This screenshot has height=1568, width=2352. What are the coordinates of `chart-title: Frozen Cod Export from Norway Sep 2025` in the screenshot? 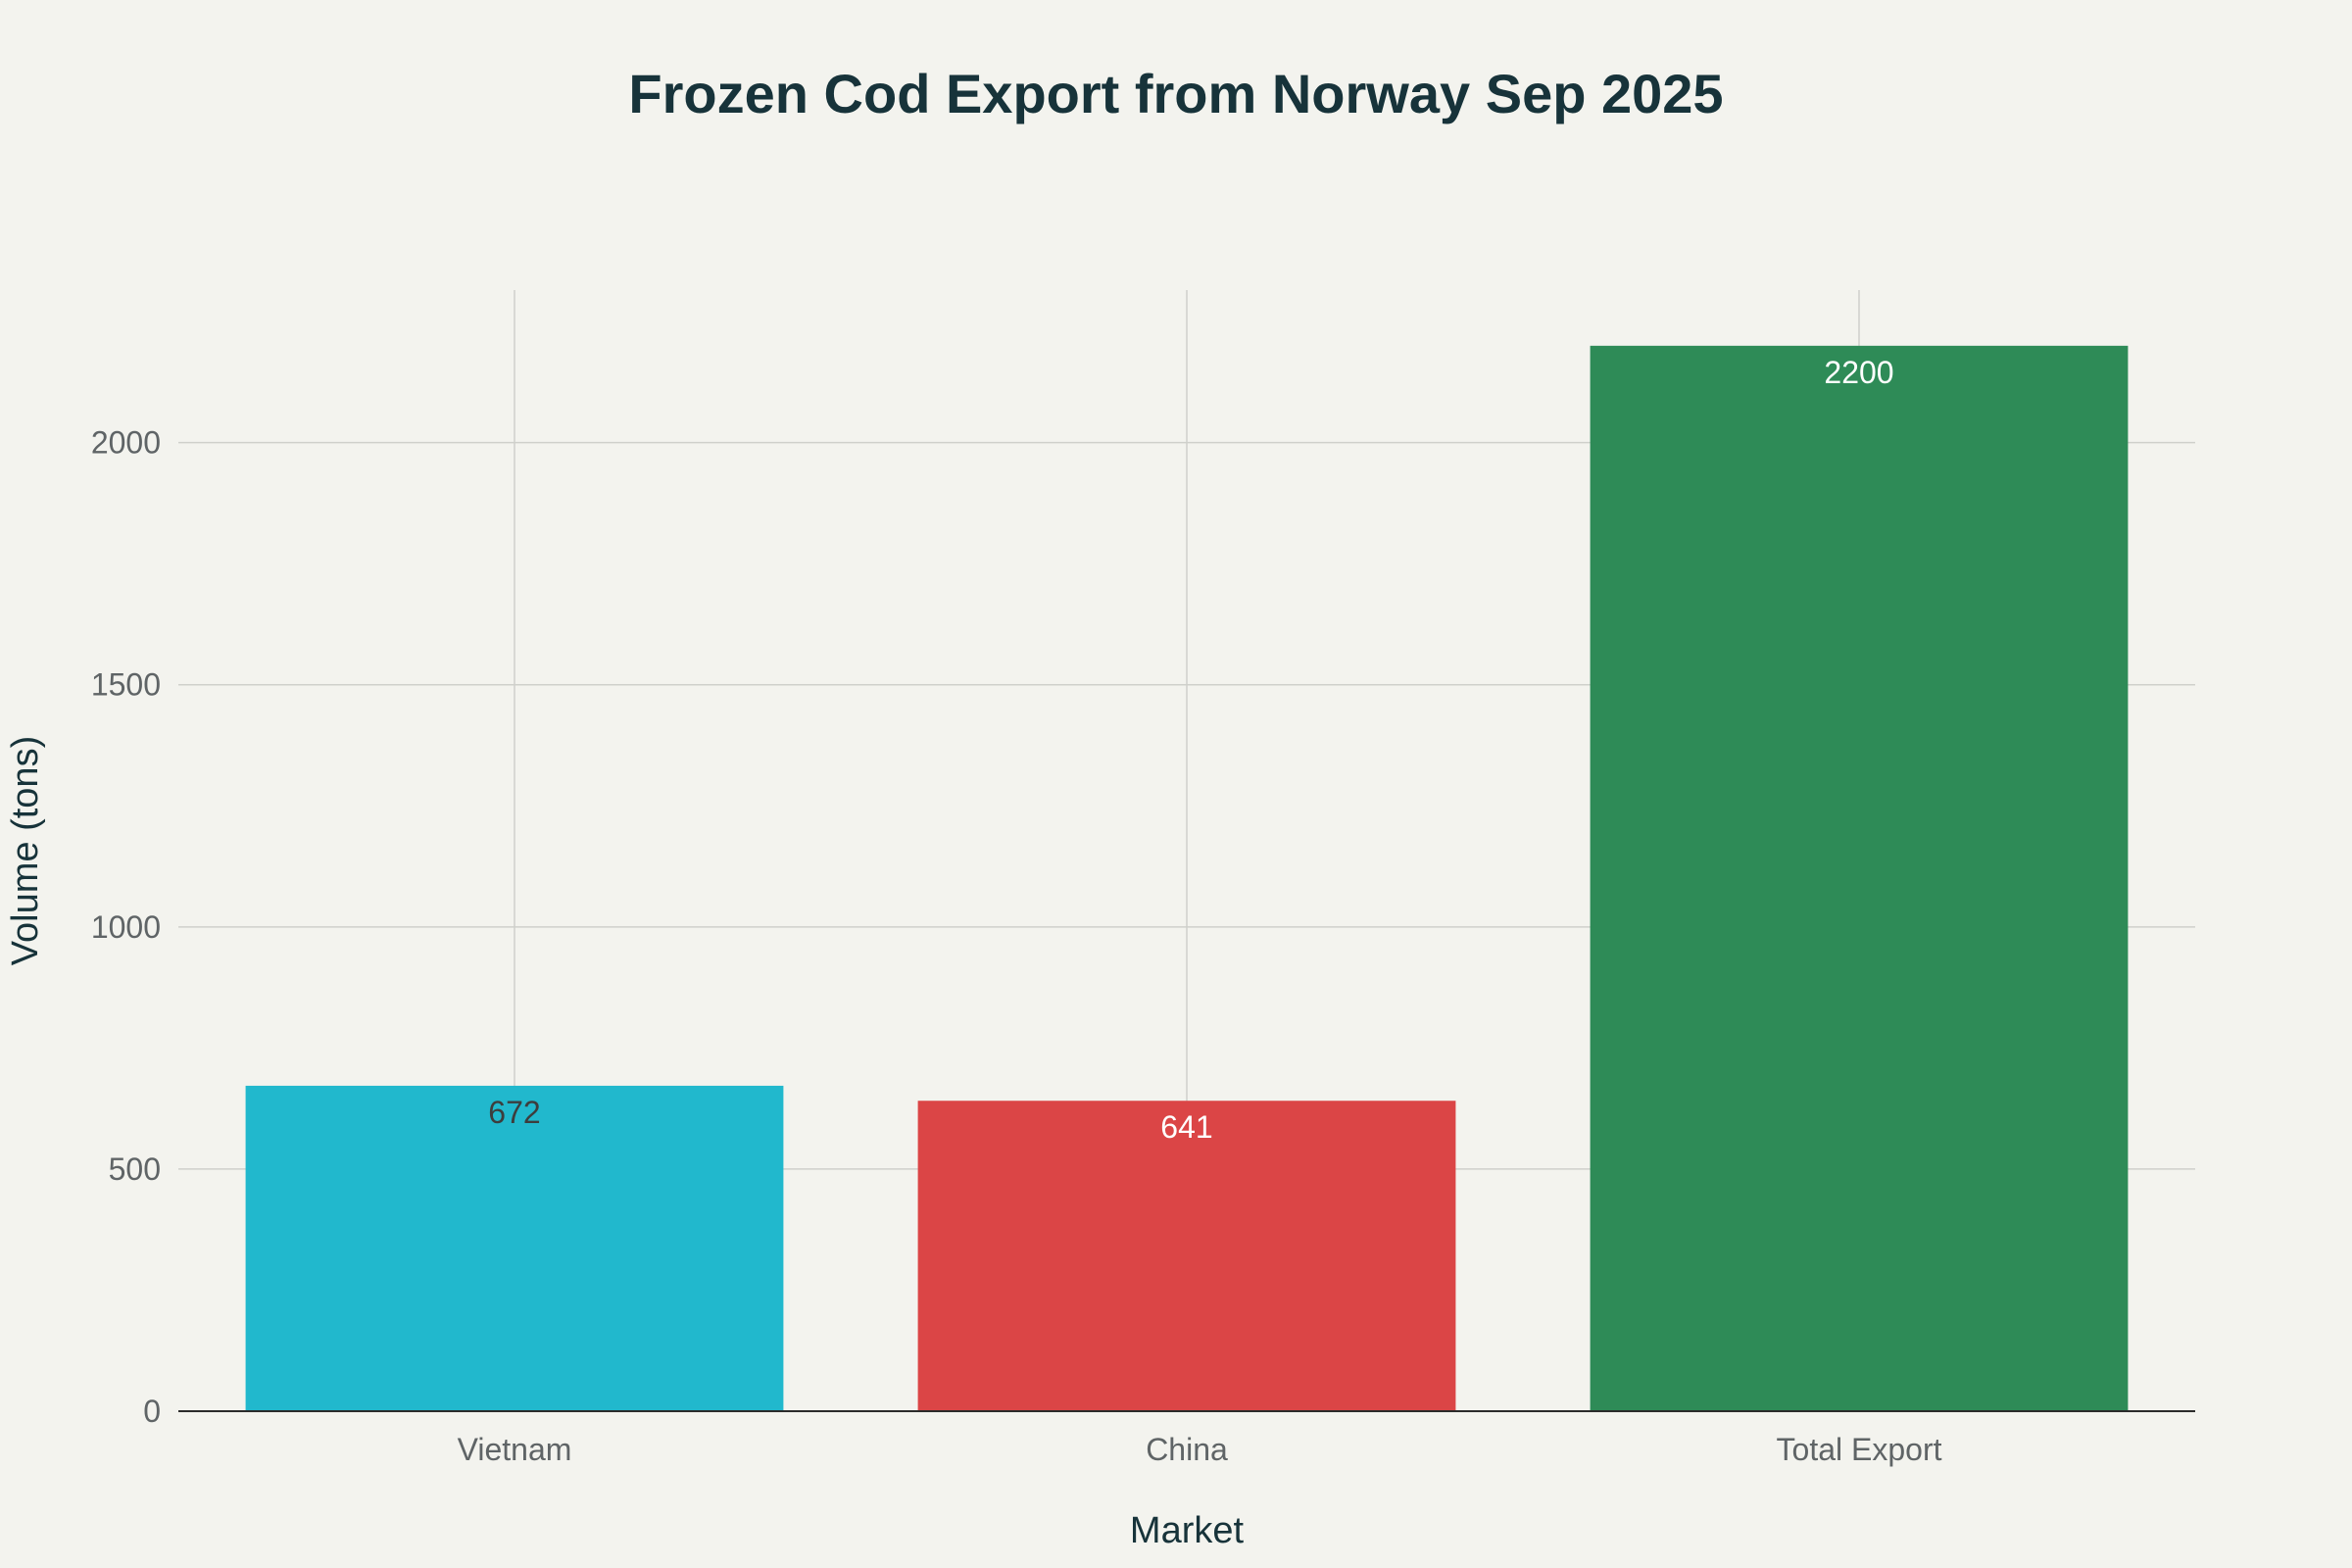 It's located at (1175, 93).